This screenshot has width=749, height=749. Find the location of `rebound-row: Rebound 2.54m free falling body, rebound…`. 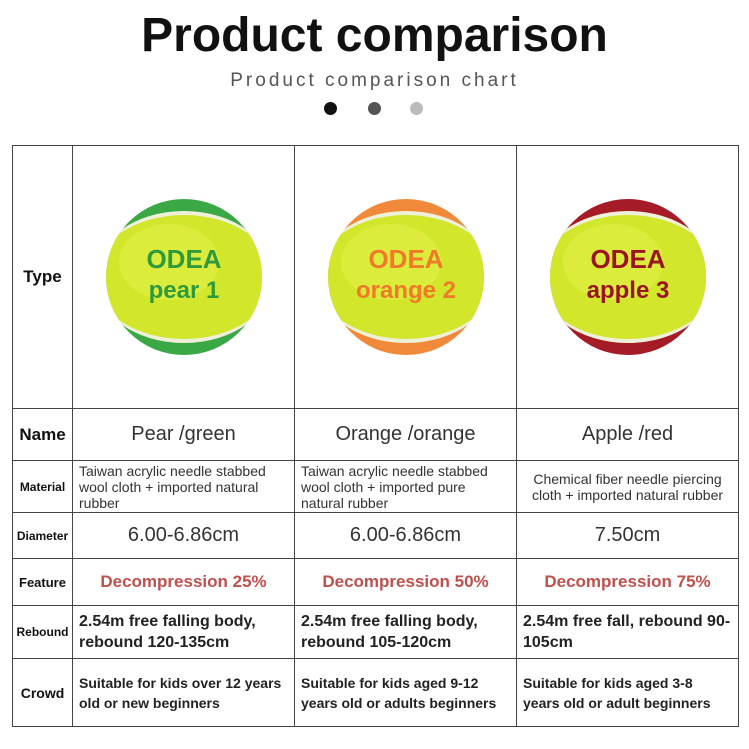

rebound-row: Rebound 2.54m free falling body, rebound… is located at coordinates (375, 632).